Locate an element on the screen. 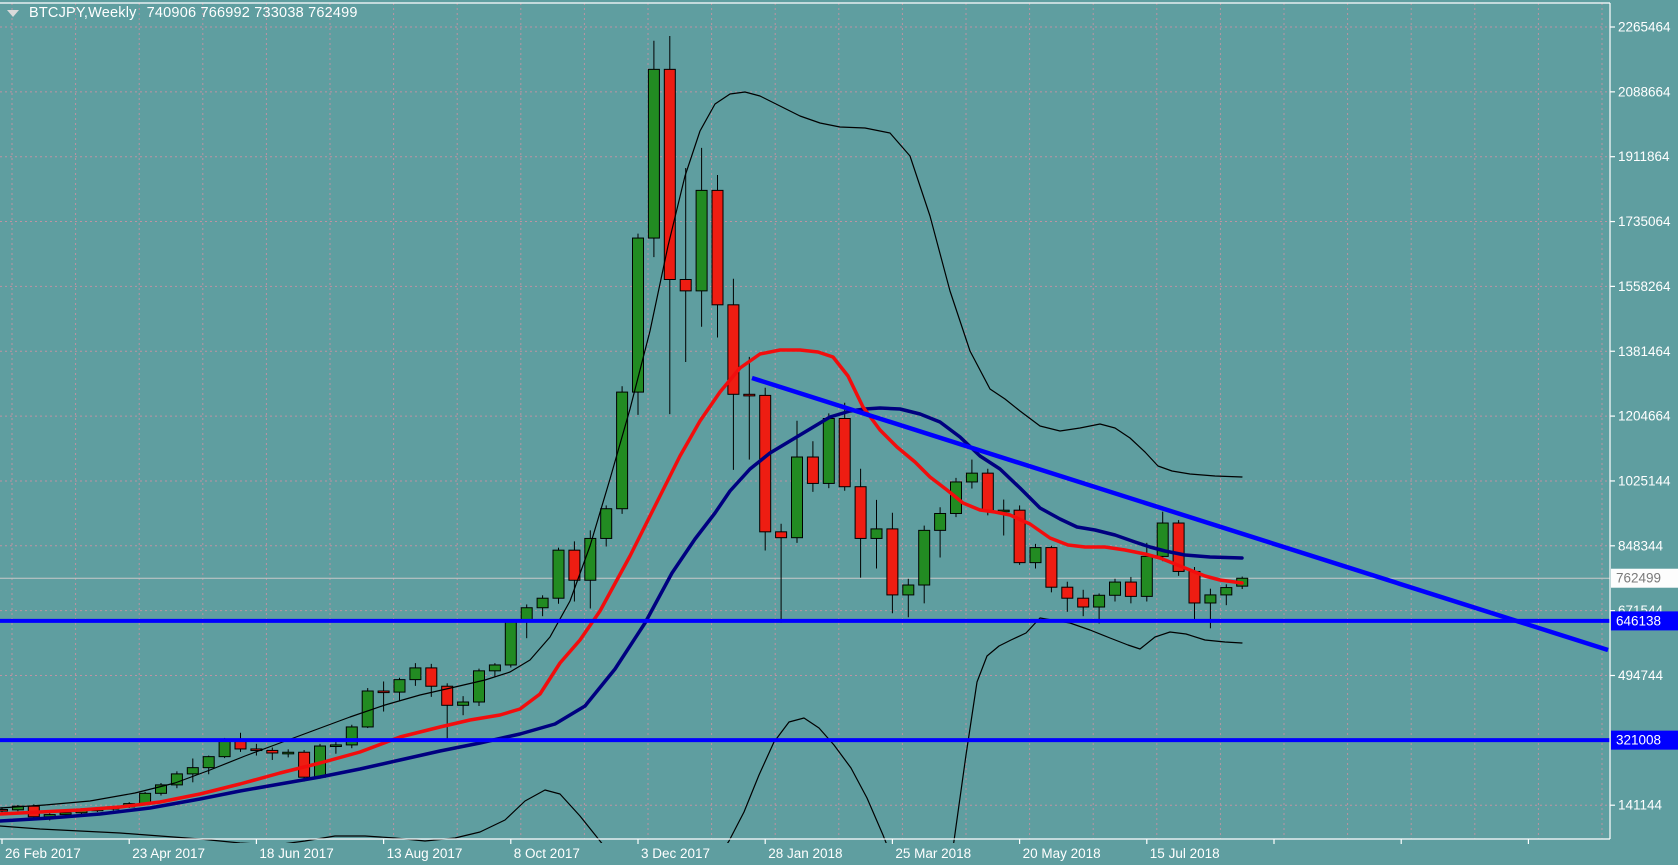  time-axis-label: 8 Oct 2017 is located at coordinates (547, 853).